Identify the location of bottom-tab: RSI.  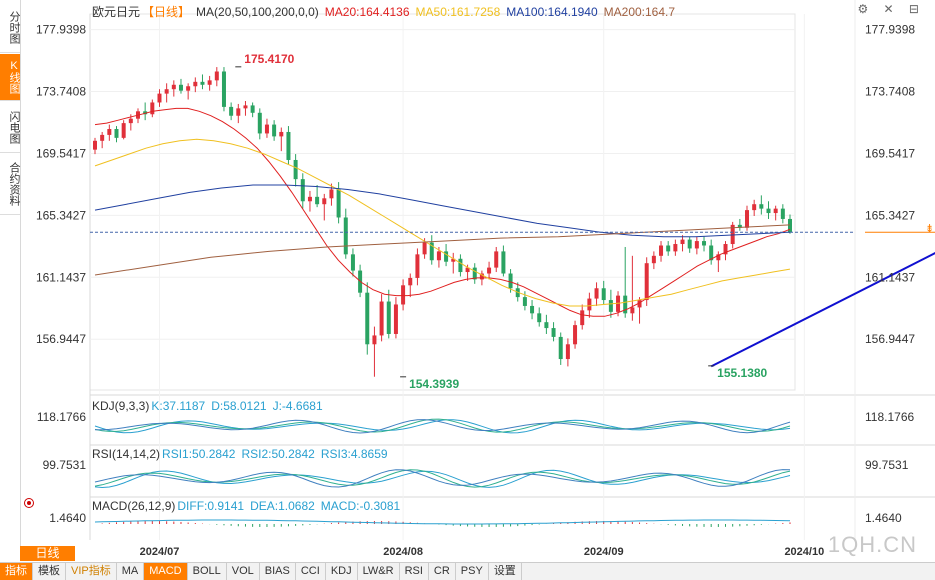
(414, 571).